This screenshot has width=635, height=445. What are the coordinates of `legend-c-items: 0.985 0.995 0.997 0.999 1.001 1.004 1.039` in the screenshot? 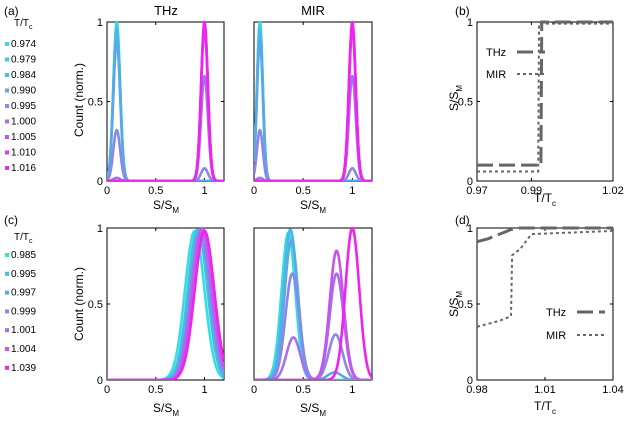 It's located at (20, 312).